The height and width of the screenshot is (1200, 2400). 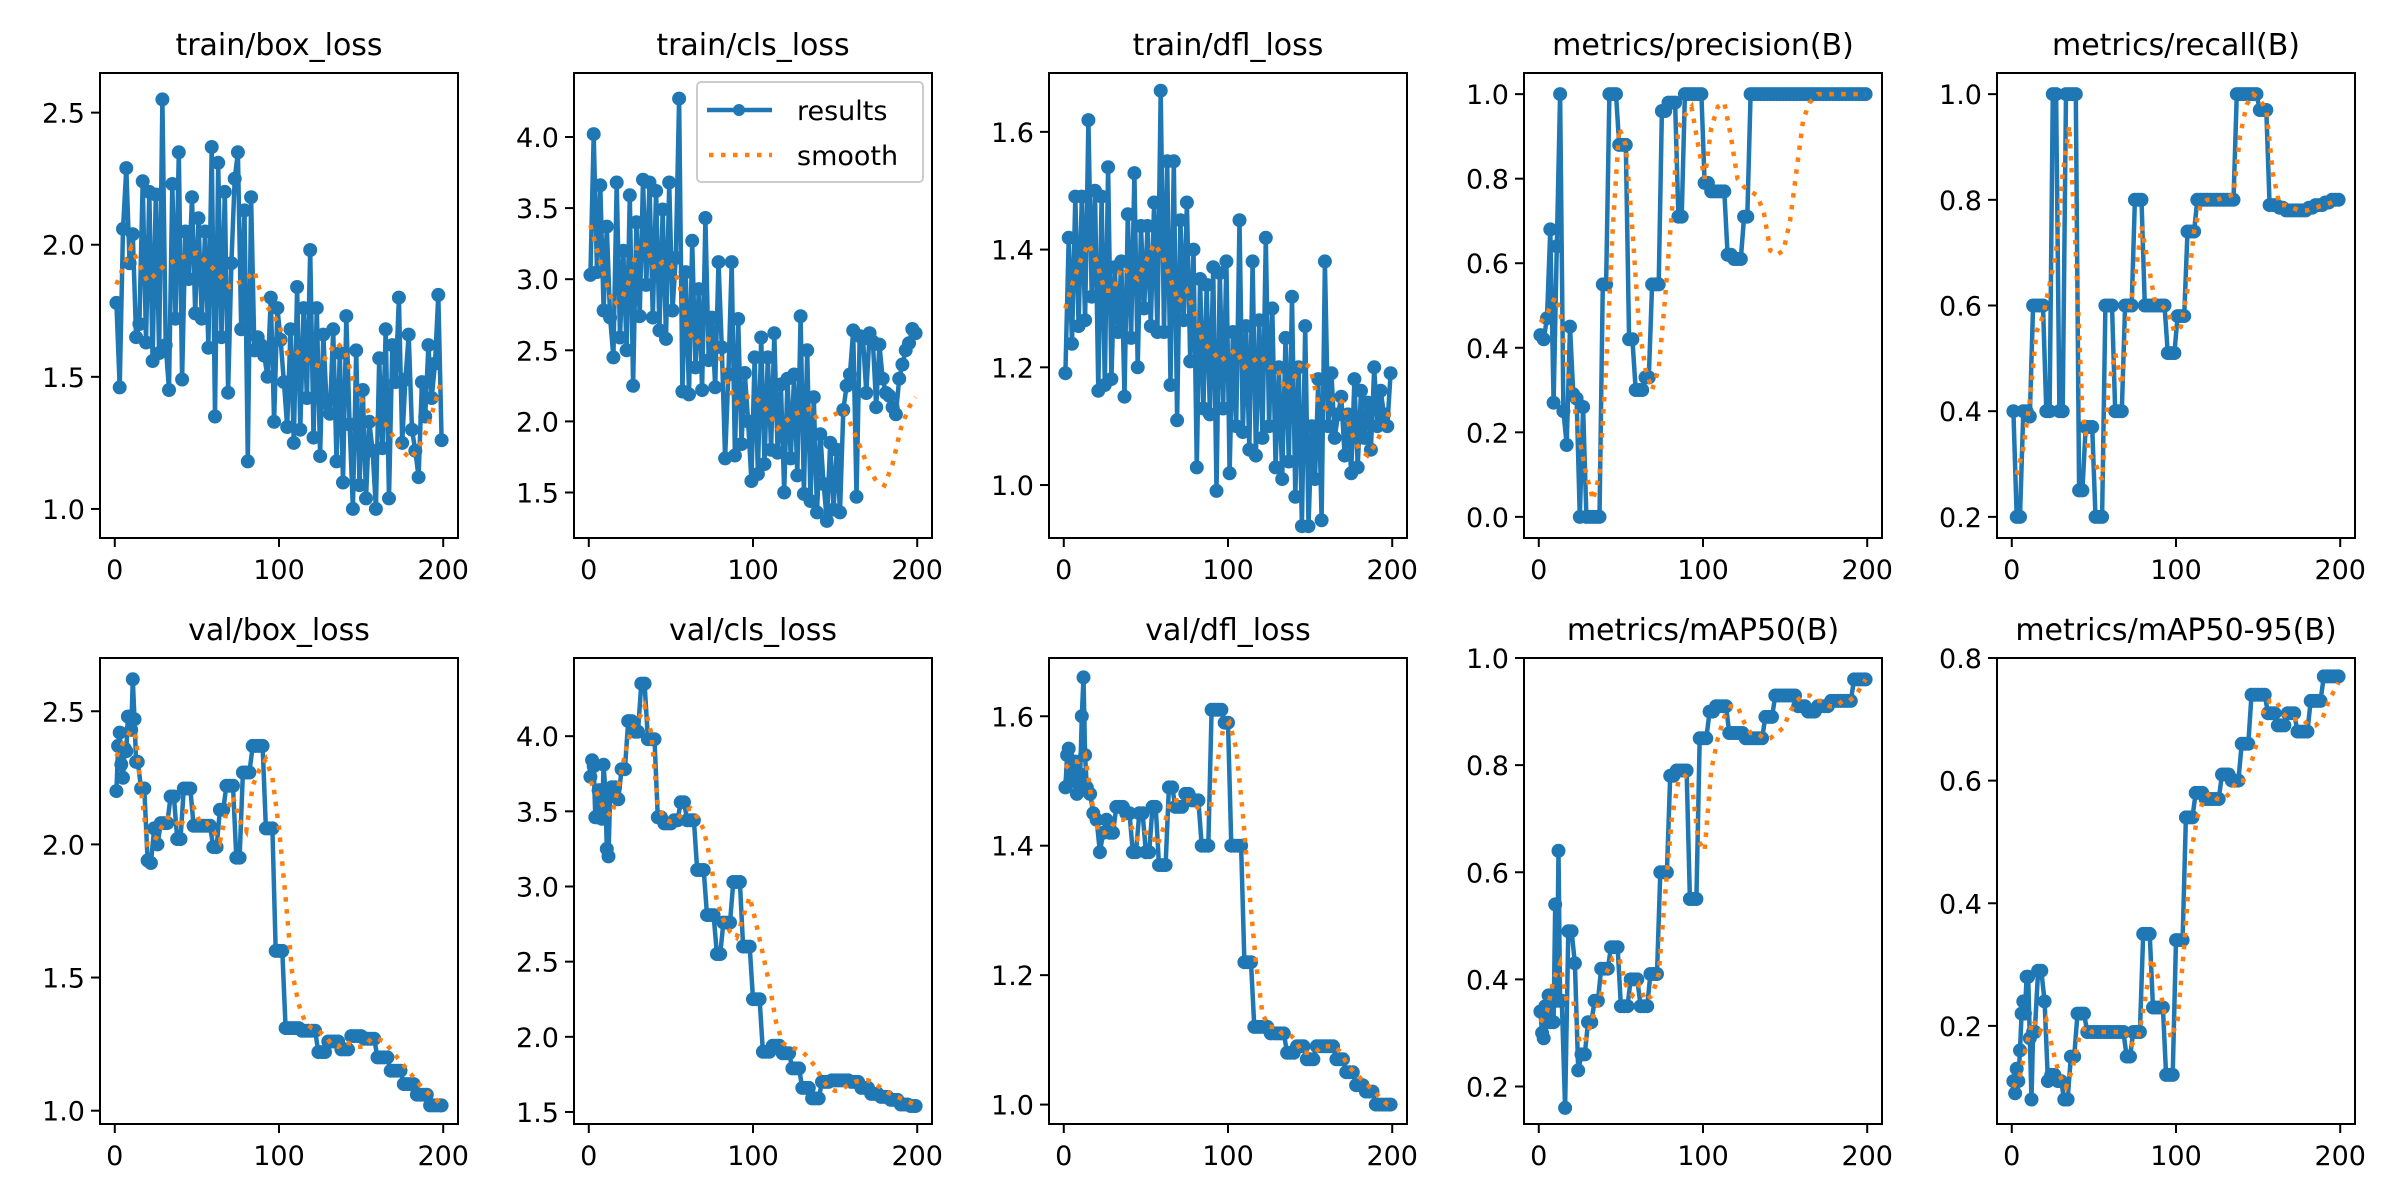 What do you see at coordinates (537, 1113) in the screenshot?
I see `y-tick-label: 1.5` at bounding box center [537, 1113].